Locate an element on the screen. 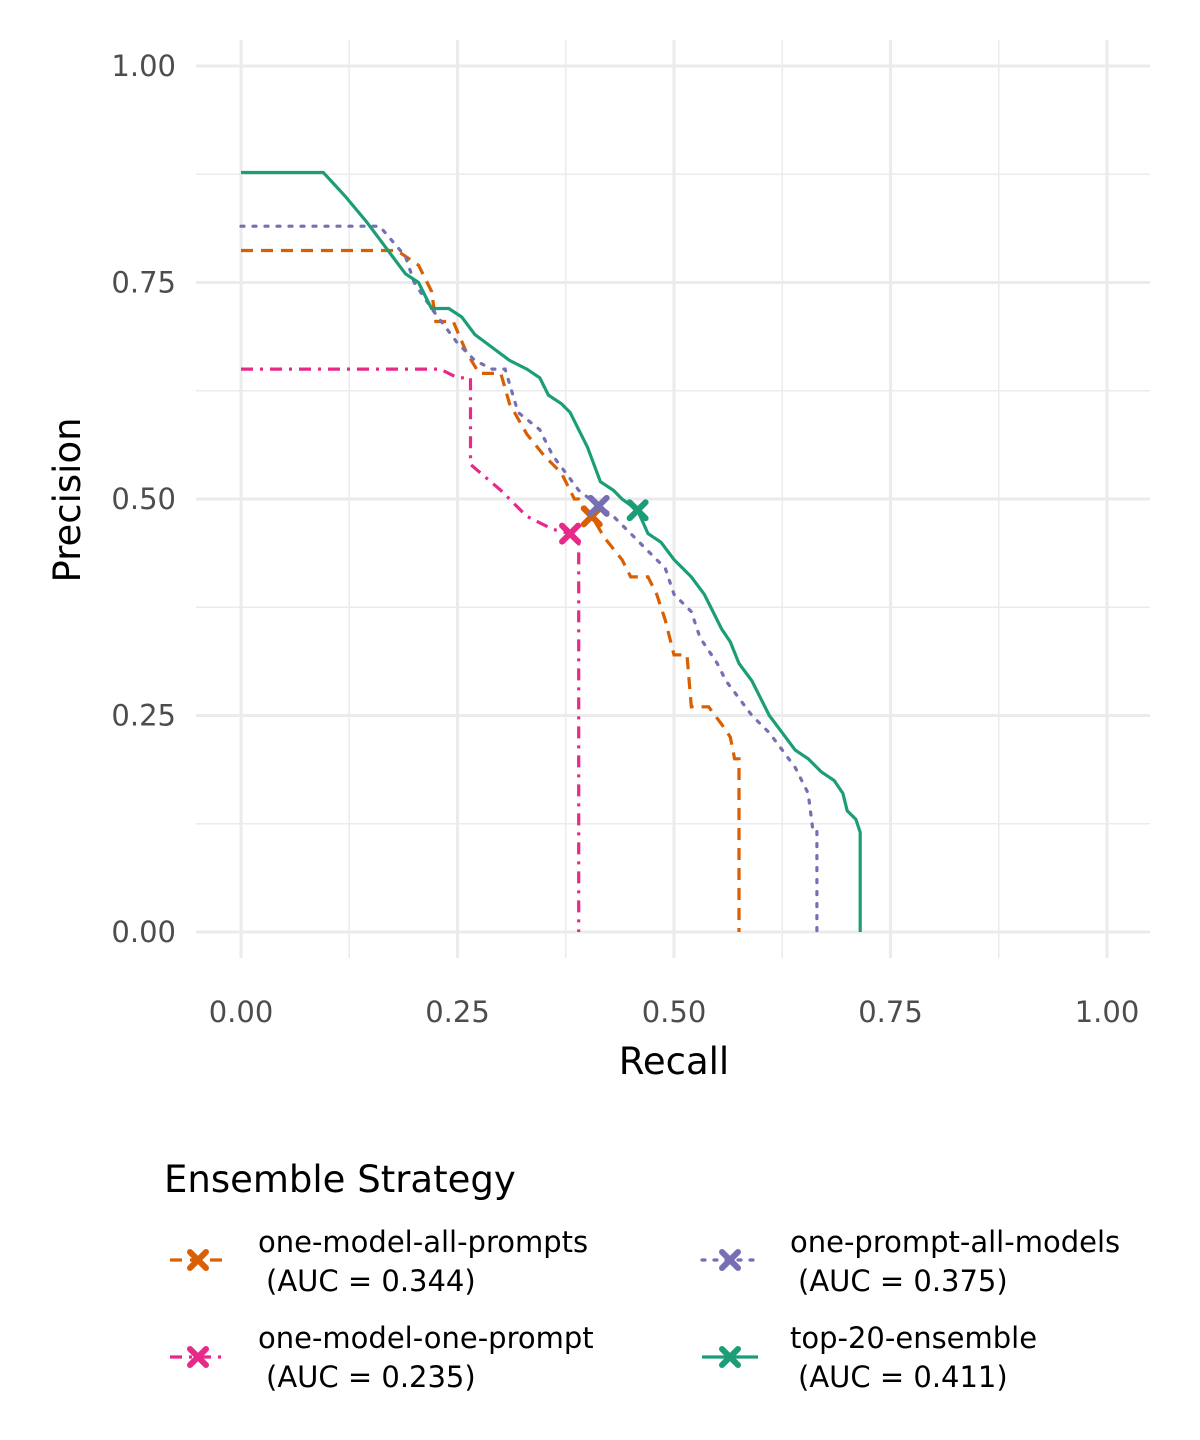 The image size is (1200, 1440). x-axis-title: Recall is located at coordinates (674, 1061).